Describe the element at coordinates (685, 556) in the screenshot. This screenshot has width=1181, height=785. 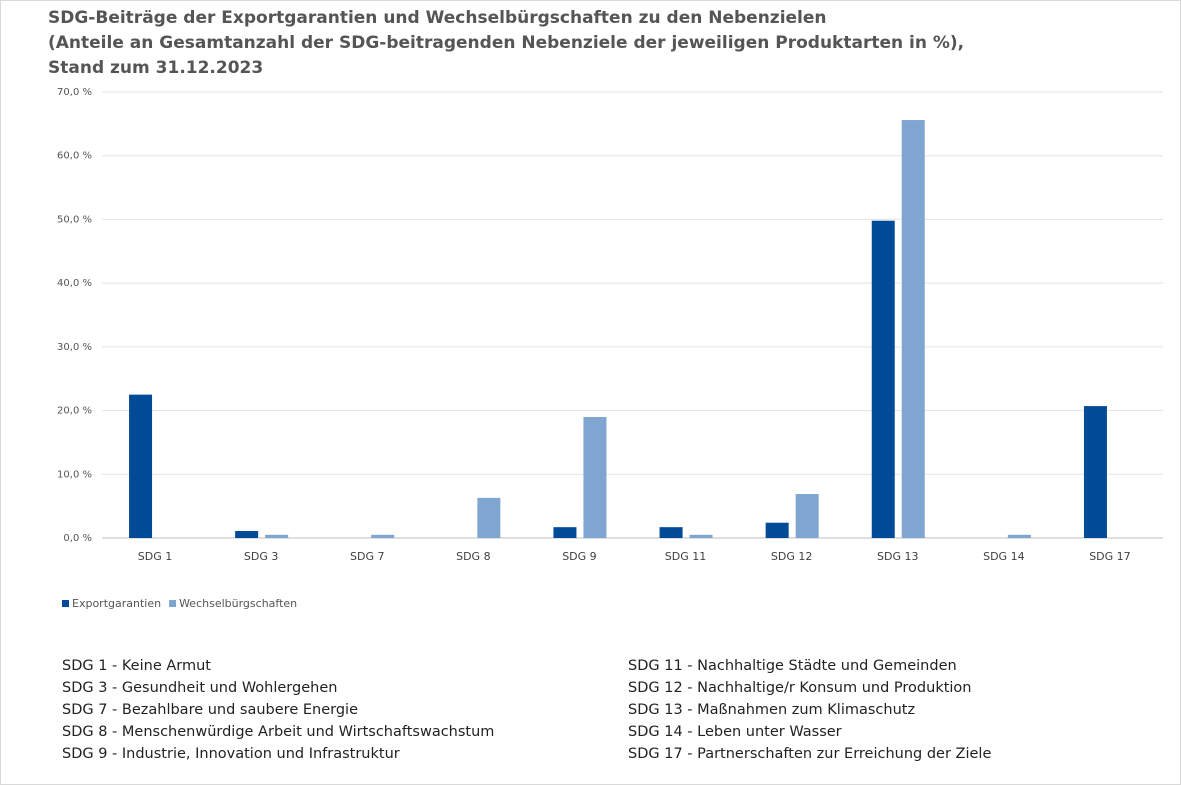
I see `x-tick-label: SDG 11` at that location.